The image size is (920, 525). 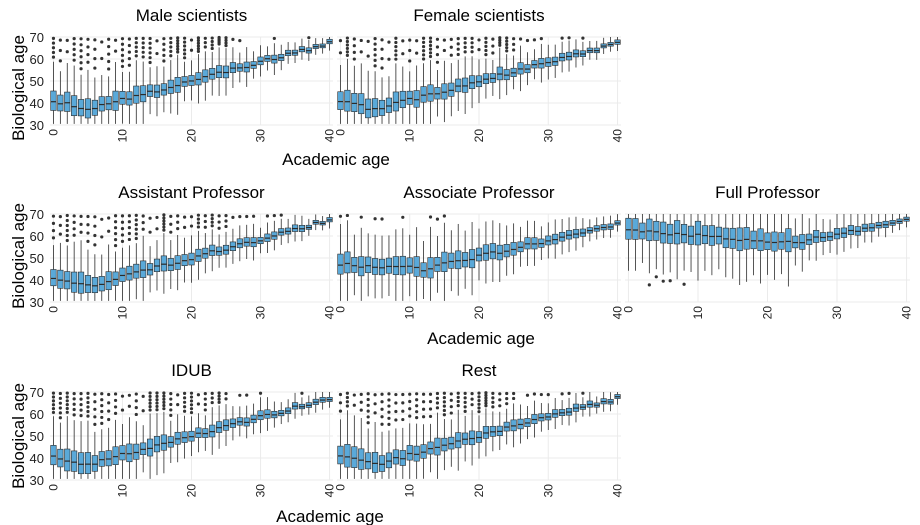 What do you see at coordinates (478, 251) in the screenshot?
I see `panel-4: Associate Professor 0 10 20 30 40` at bounding box center [478, 251].